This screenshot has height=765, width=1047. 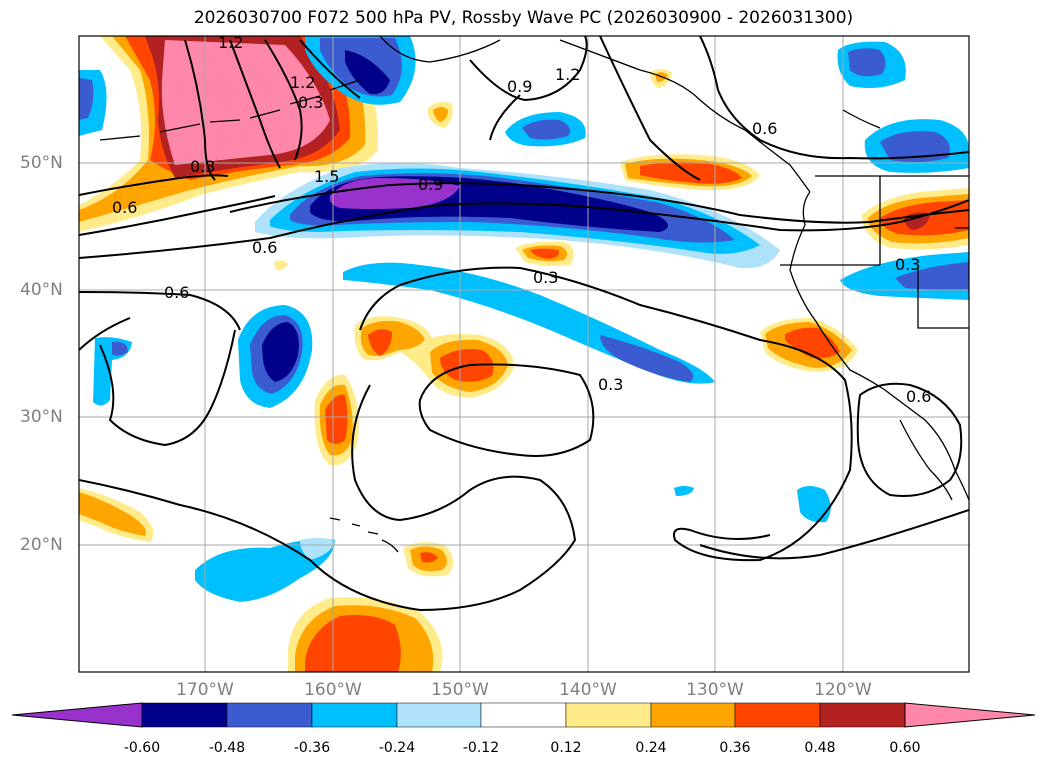 What do you see at coordinates (364, 535) in the screenshot?
I see `hawaii` at bounding box center [364, 535].